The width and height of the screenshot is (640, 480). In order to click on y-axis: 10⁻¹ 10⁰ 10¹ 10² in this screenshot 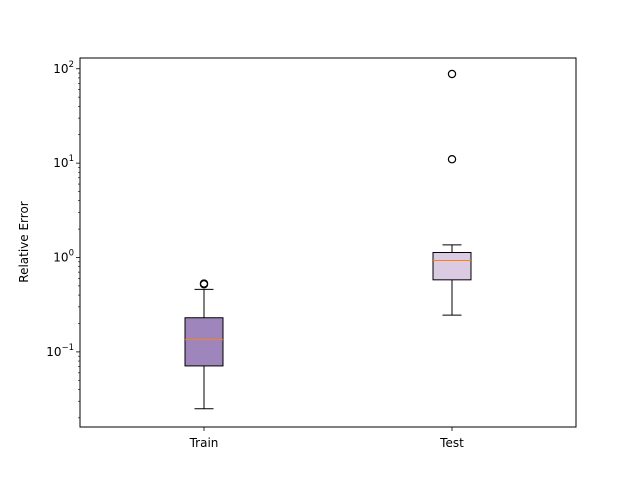, I will do `click(63, 239)`.